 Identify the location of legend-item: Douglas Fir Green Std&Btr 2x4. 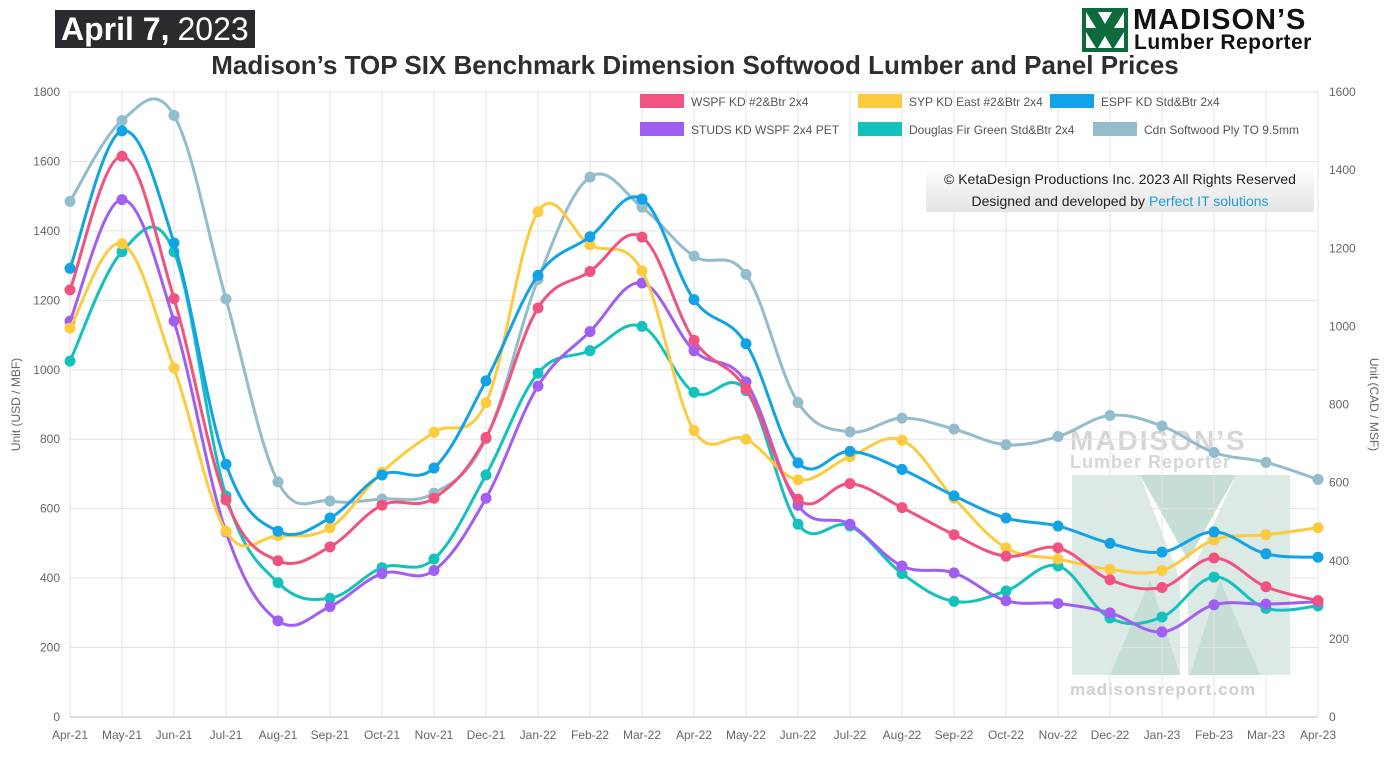
(966, 129).